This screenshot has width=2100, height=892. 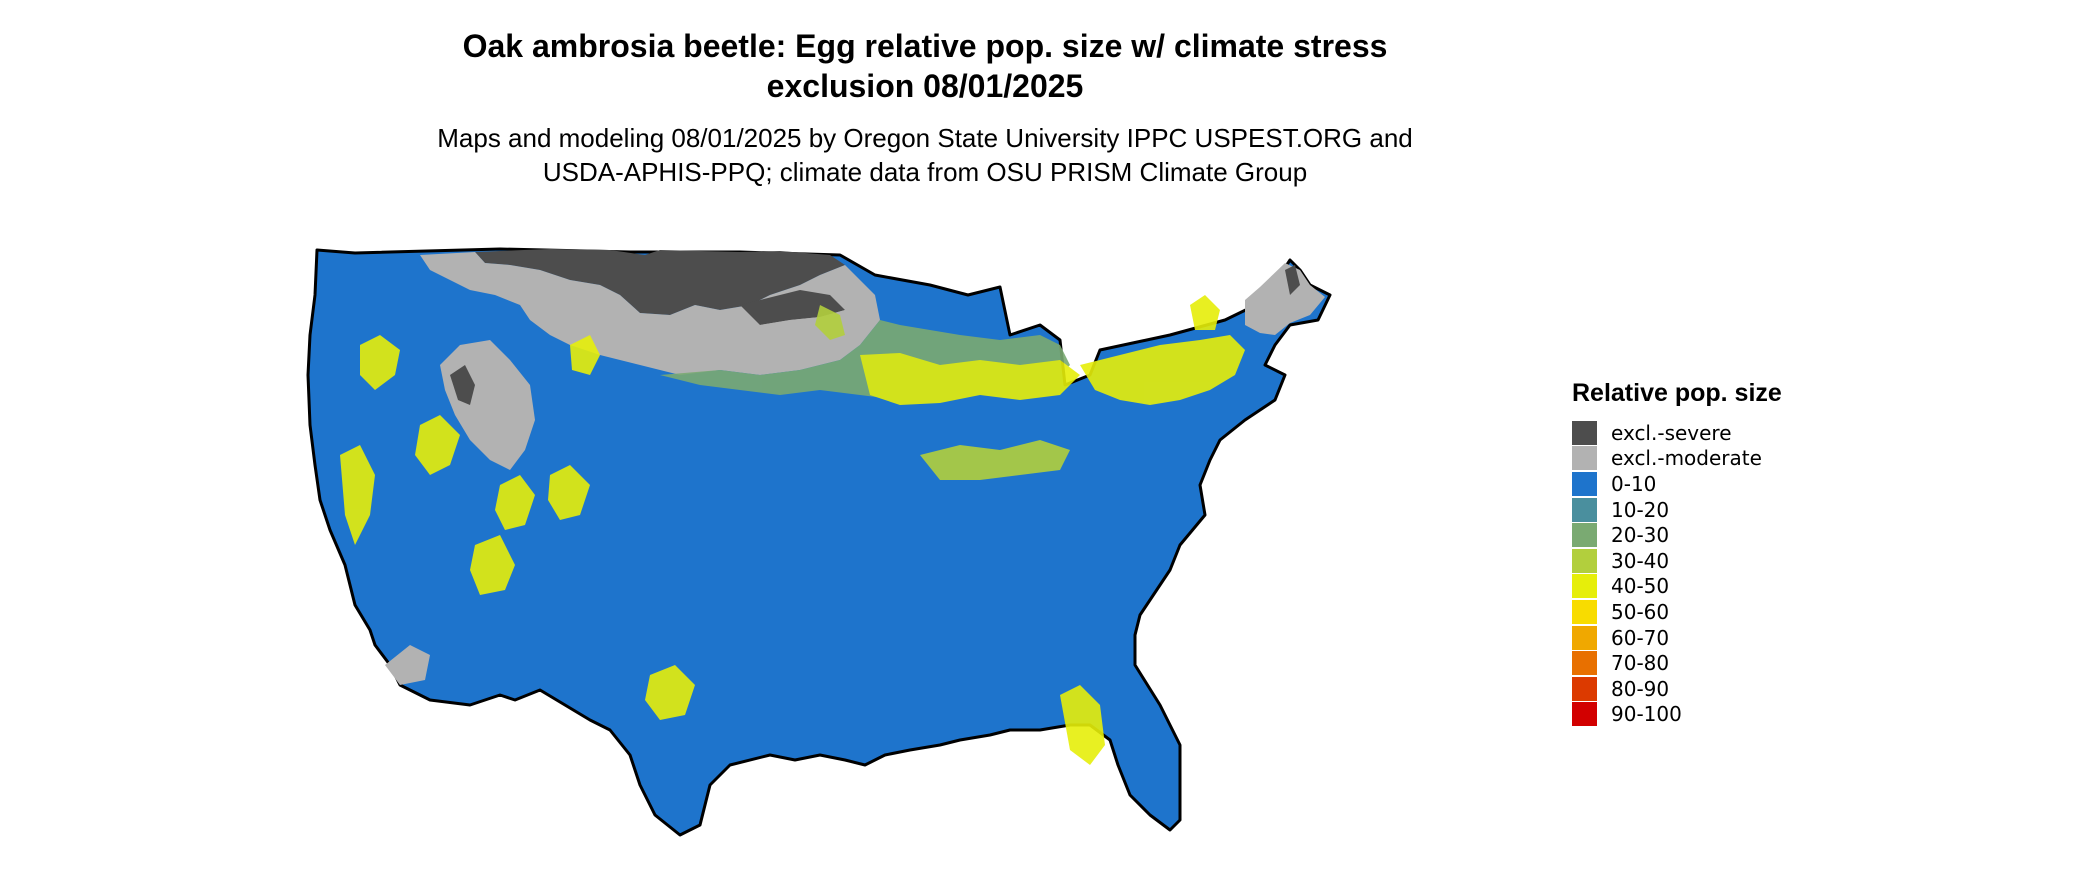 I want to click on excl-severe-rockies, so click(x=462, y=385).